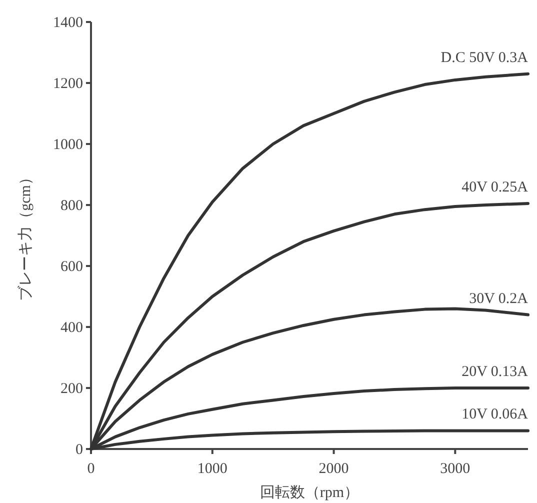 The image size is (537, 503). What do you see at coordinates (484, 58) in the screenshot?
I see `series-label: D.C 50V 0.3A` at bounding box center [484, 58].